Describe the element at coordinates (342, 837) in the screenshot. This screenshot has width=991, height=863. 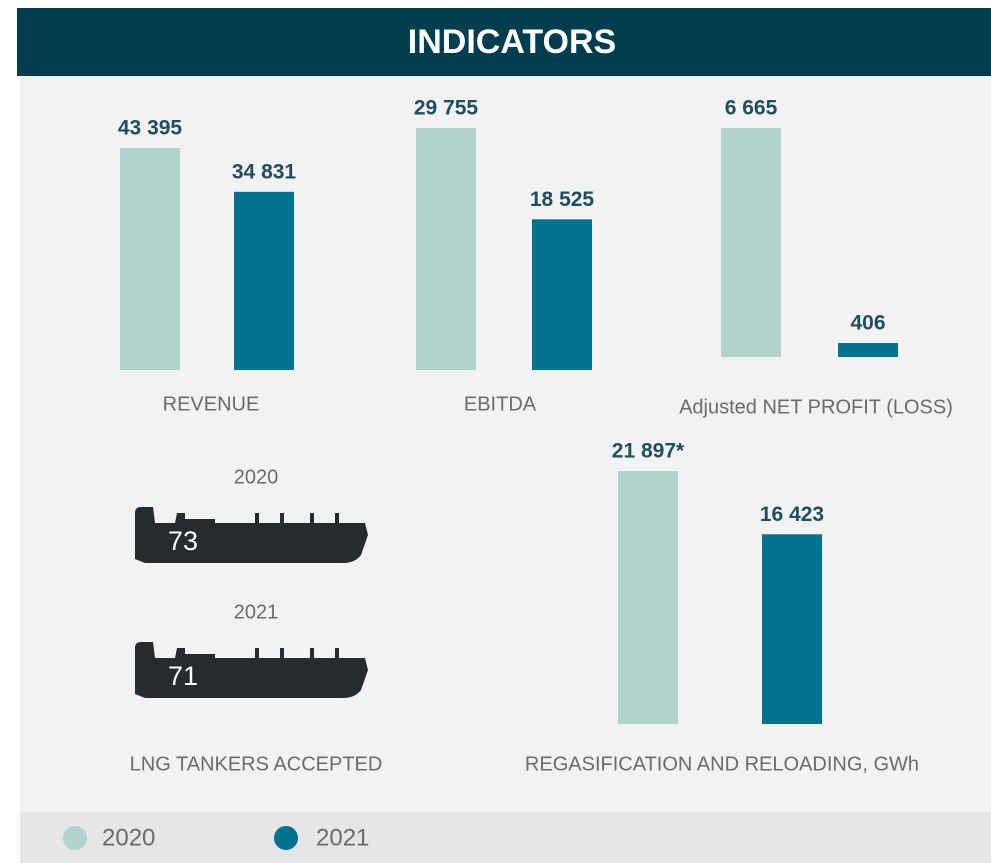
I see `legend-label: 2021` at that location.